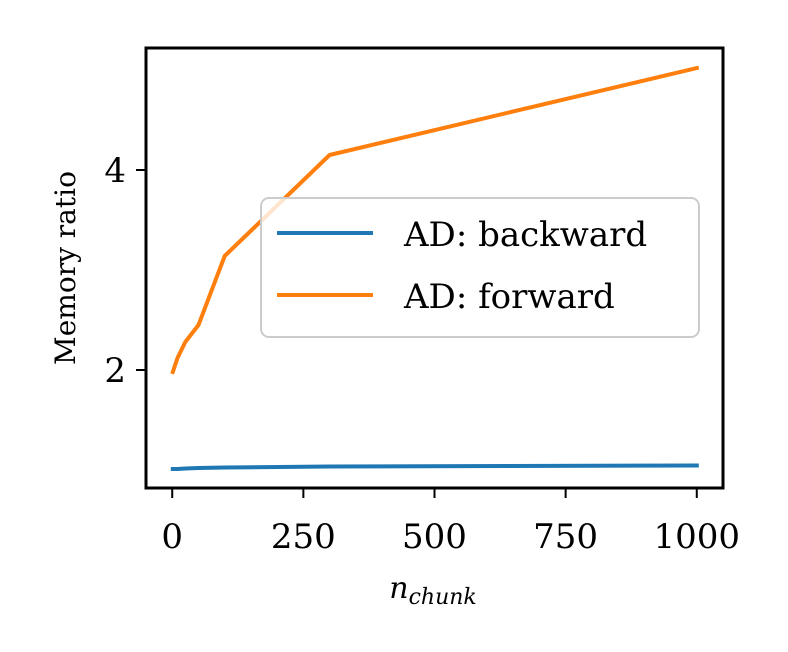 The width and height of the screenshot is (788, 652). Describe the element at coordinates (434, 537) in the screenshot. I see `x-tick-label: 500` at that location.